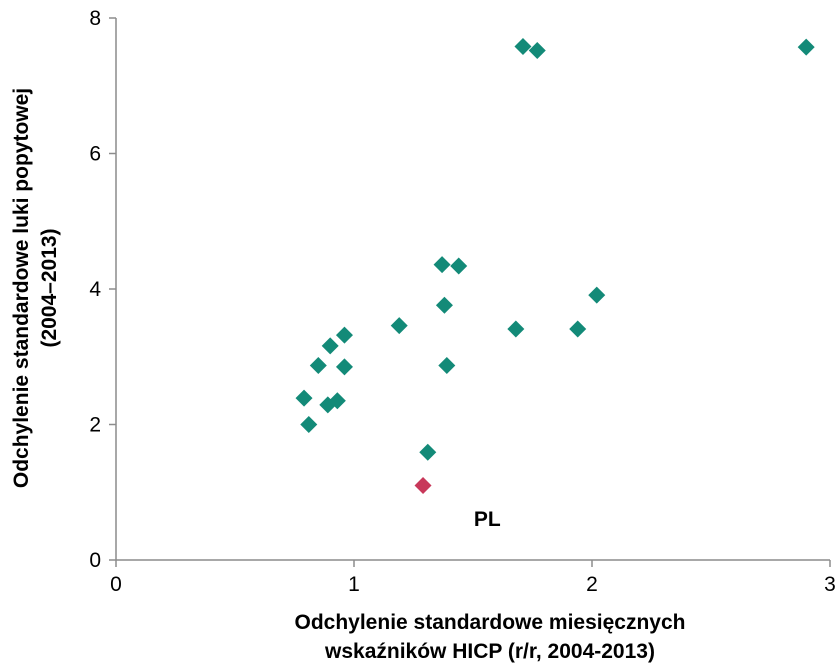 This screenshot has width=836, height=664. What do you see at coordinates (95, 425) in the screenshot?
I see `y-tick-label: 2` at bounding box center [95, 425].